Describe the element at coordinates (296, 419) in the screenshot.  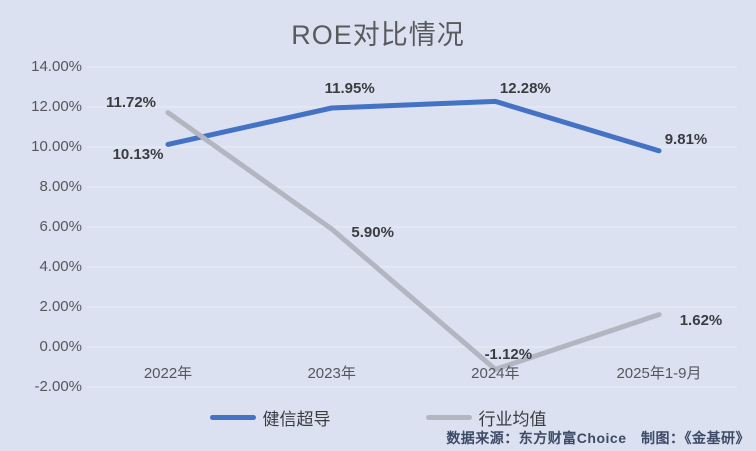
I see `legend-label-jianxin-superconductor: 健信超导` at that location.